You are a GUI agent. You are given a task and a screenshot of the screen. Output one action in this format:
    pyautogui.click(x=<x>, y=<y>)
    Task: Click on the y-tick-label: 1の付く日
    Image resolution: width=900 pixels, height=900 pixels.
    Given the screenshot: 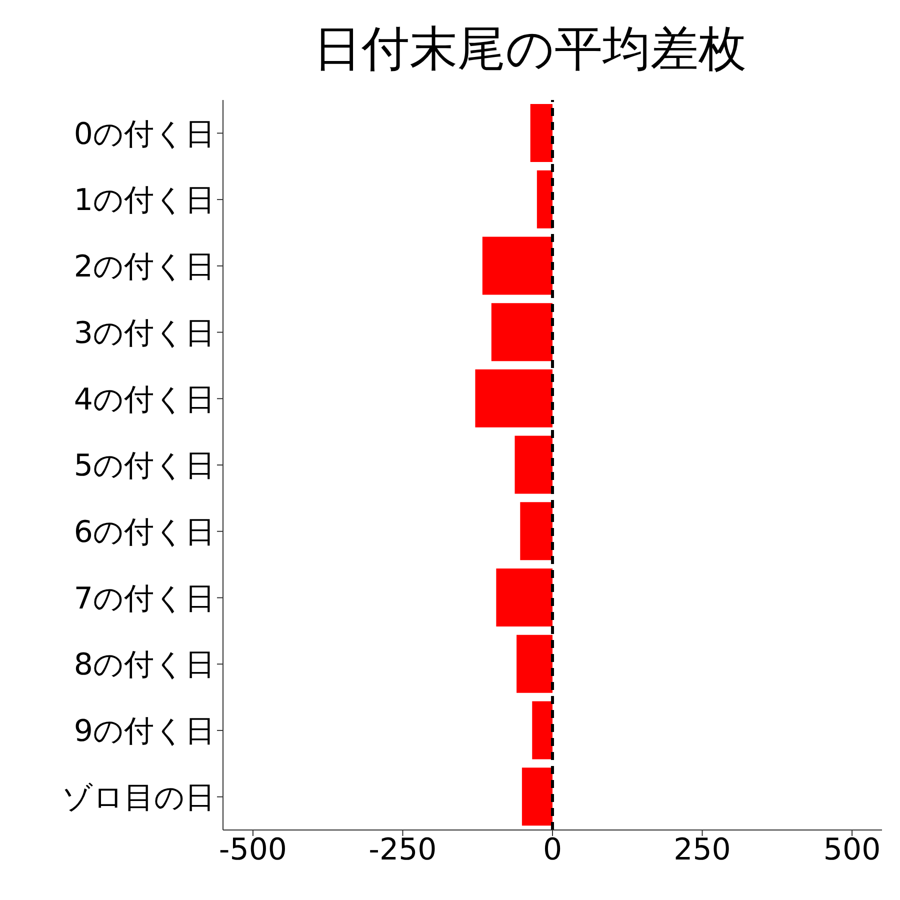 What is the action you would take?
    pyautogui.click(x=144, y=200)
    